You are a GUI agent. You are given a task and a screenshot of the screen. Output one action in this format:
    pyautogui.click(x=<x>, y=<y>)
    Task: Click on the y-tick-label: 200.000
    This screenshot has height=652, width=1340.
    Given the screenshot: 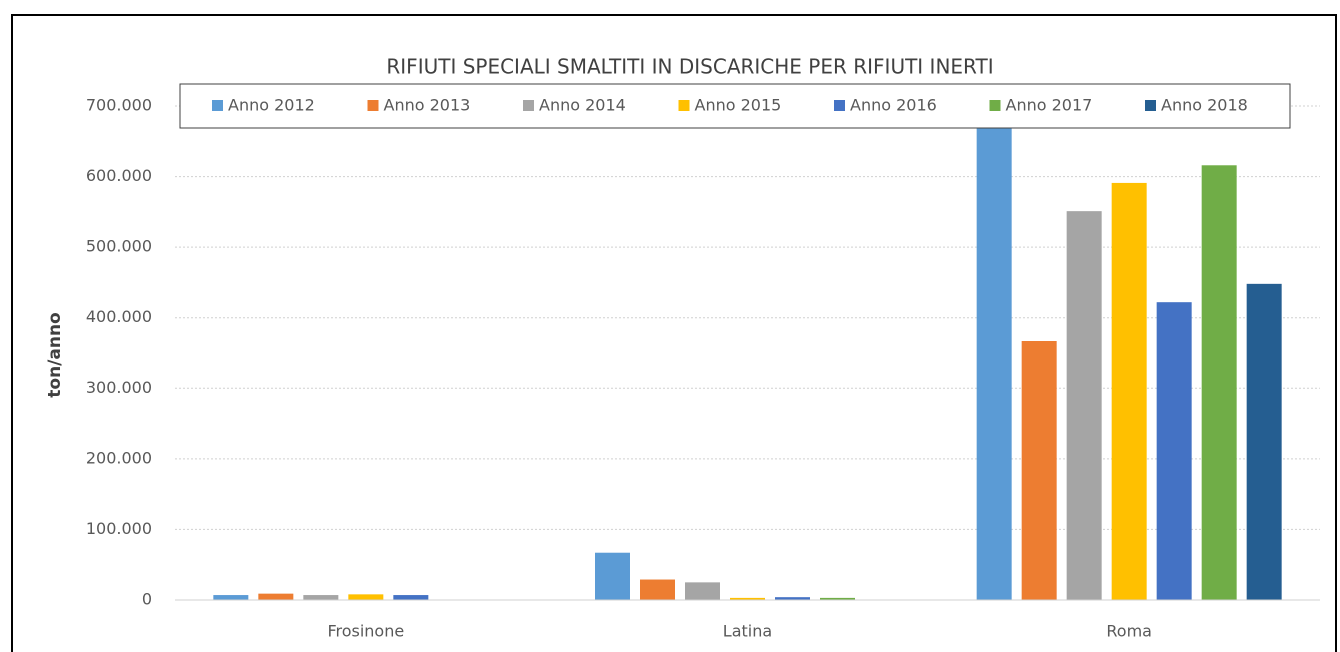 What is the action you would take?
    pyautogui.click(x=119, y=457)
    